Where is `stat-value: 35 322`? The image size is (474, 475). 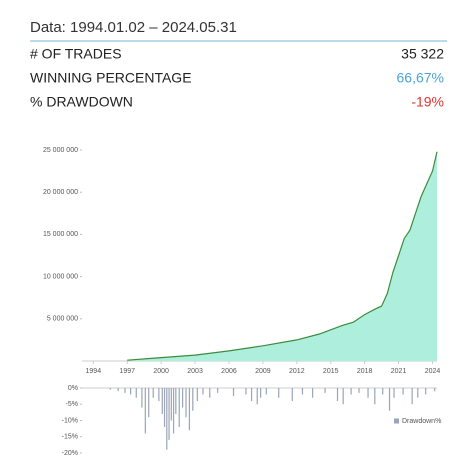
stat-value: 35 322 is located at coordinates (422, 54).